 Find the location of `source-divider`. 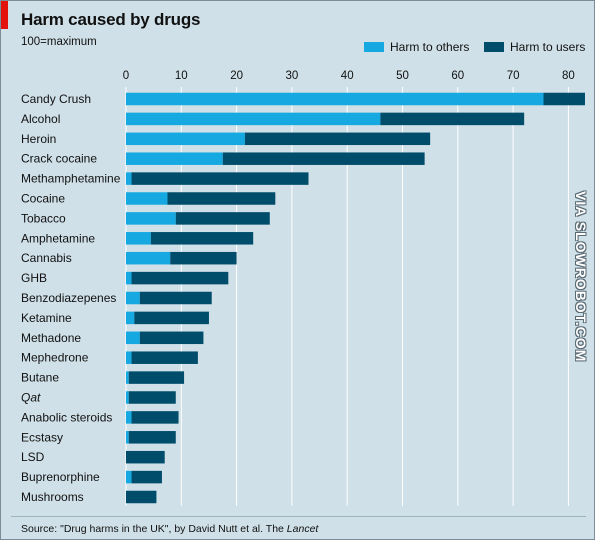

source-divider is located at coordinates (298, 516).